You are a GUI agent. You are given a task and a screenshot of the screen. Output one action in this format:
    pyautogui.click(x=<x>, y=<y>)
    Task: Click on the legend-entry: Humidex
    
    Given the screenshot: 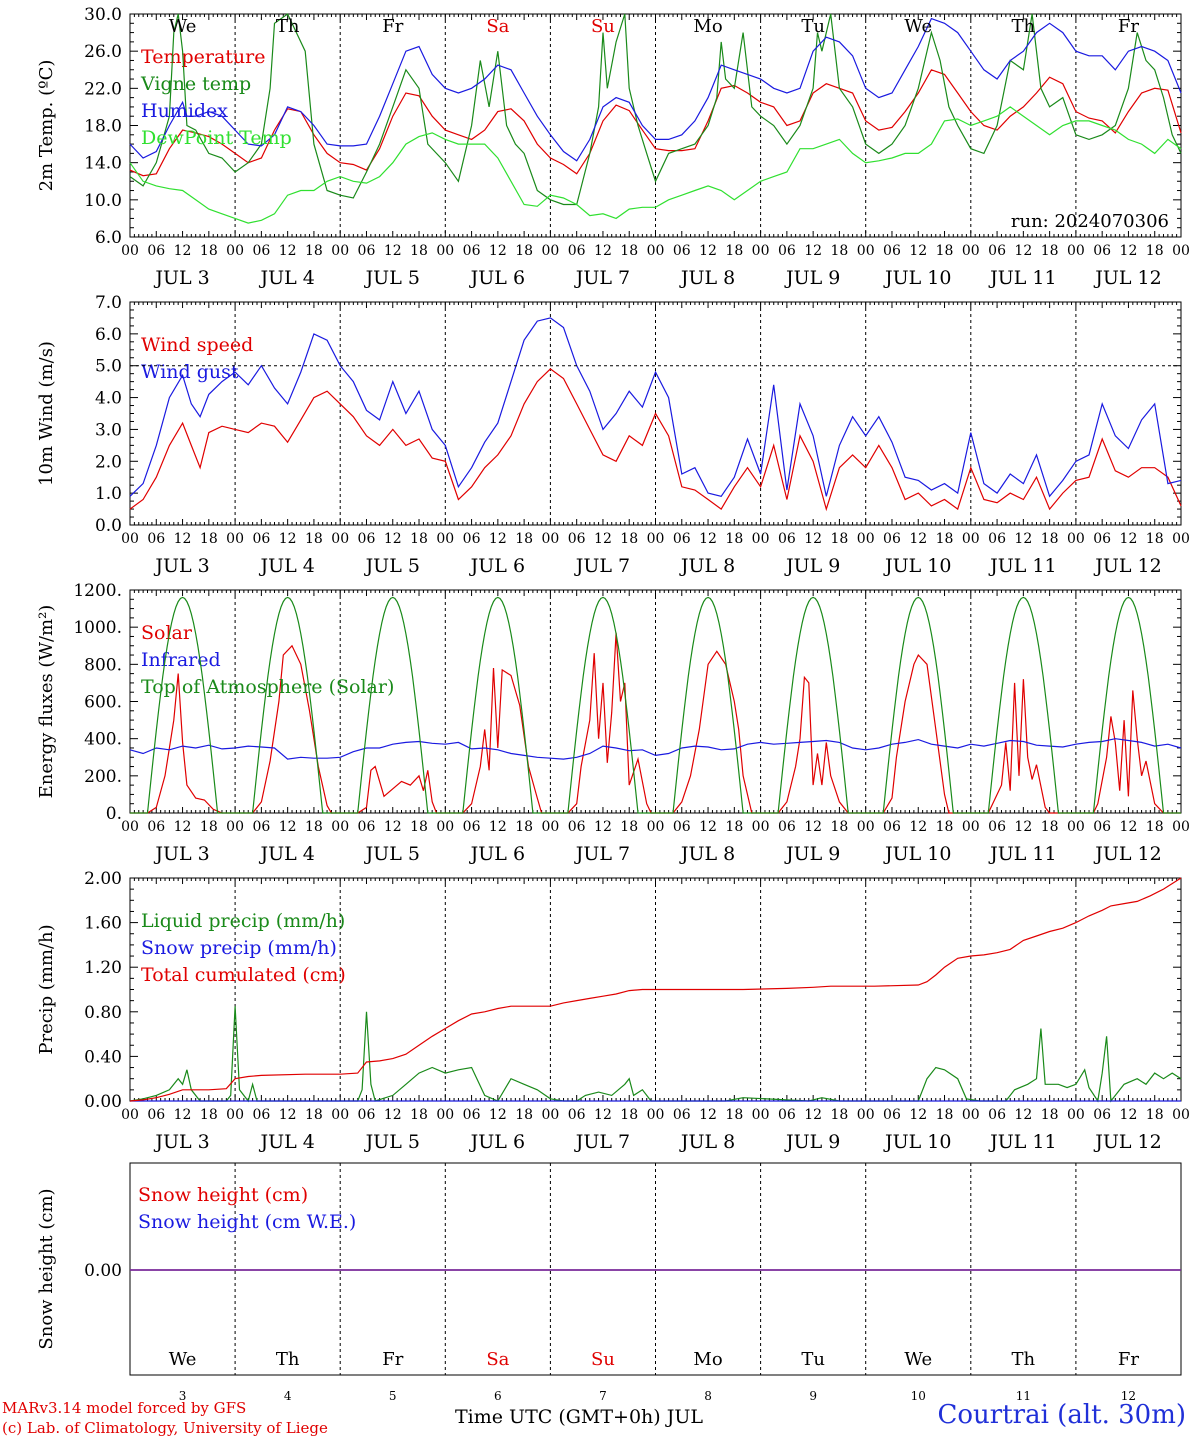 What is the action you would take?
    pyautogui.click(x=184, y=111)
    